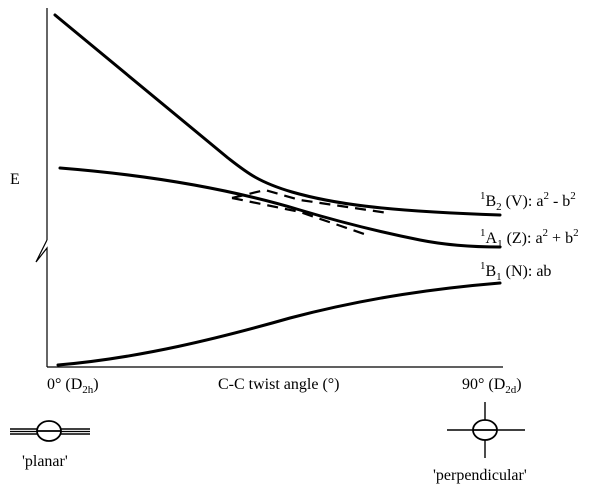  I want to click on svg-text: 1B1(N):ab, so click(515, 271).